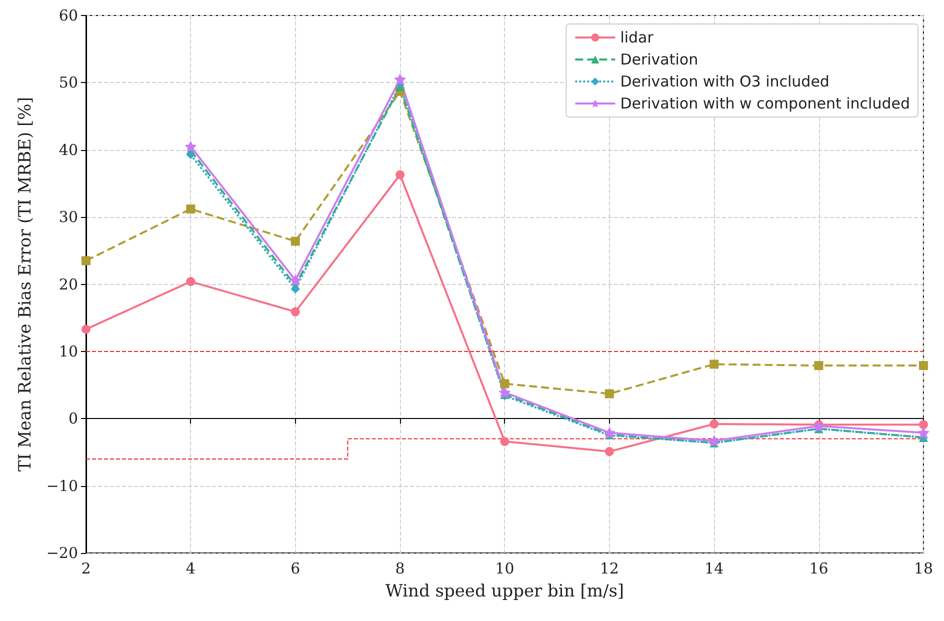 The image size is (944, 621). Describe the element at coordinates (68, 351) in the screenshot. I see `y-tick-label: 10` at that location.